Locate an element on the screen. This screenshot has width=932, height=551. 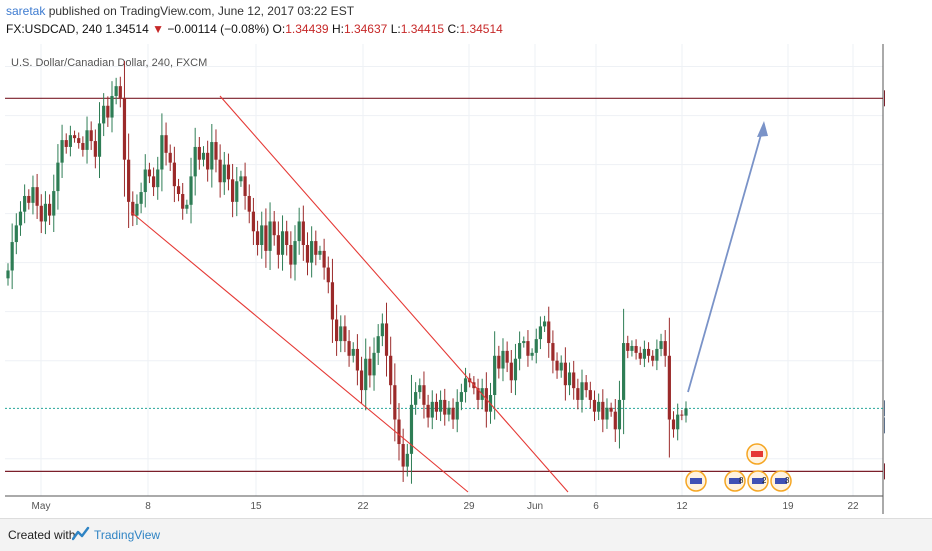
tradingview-brand: TradingView is located at coordinates (127, 535).